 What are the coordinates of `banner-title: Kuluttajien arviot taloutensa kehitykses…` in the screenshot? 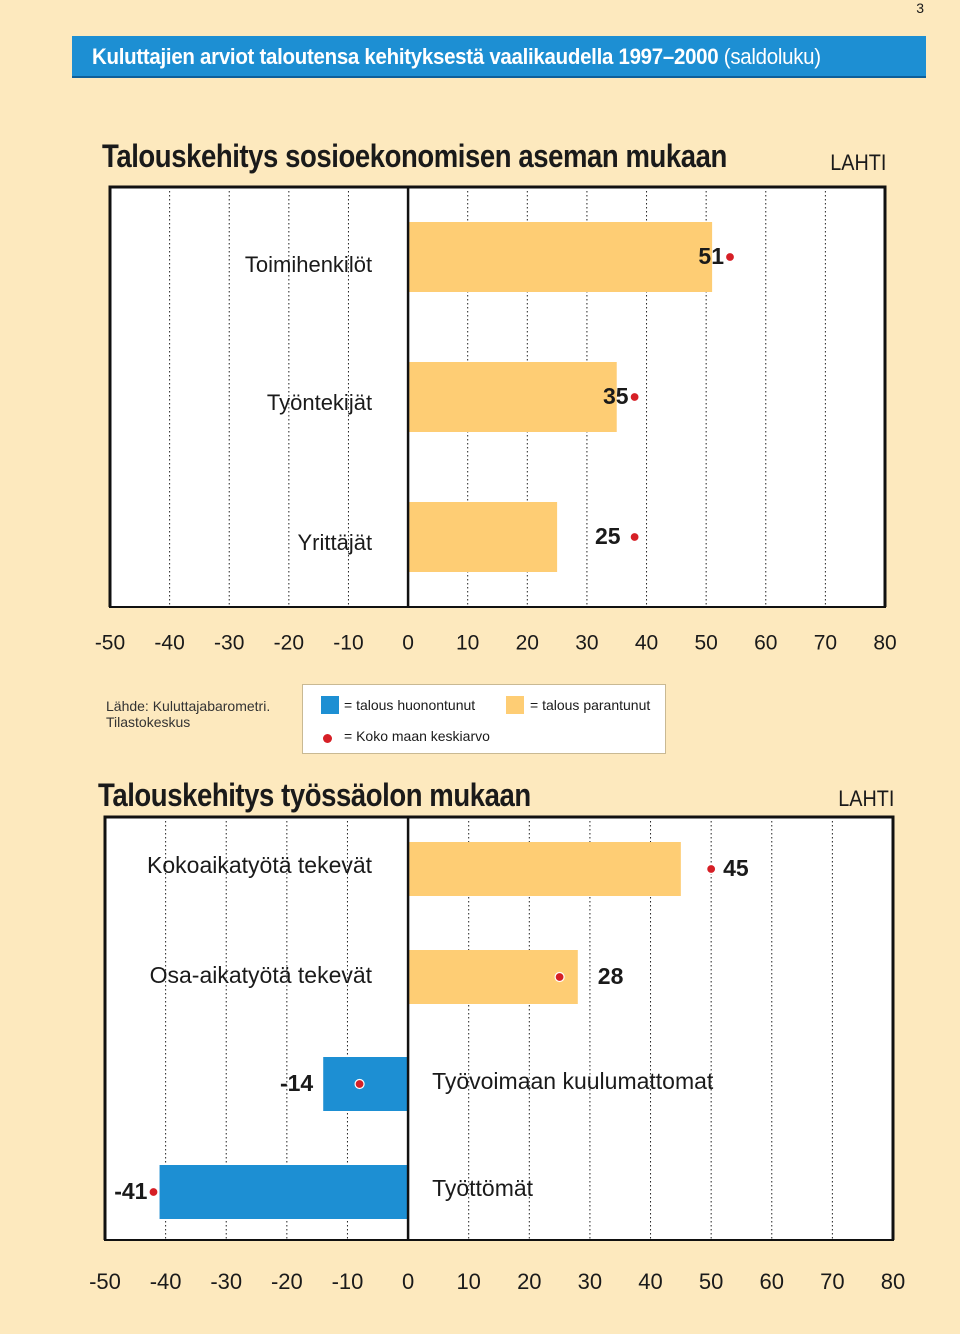 It's located at (456, 56).